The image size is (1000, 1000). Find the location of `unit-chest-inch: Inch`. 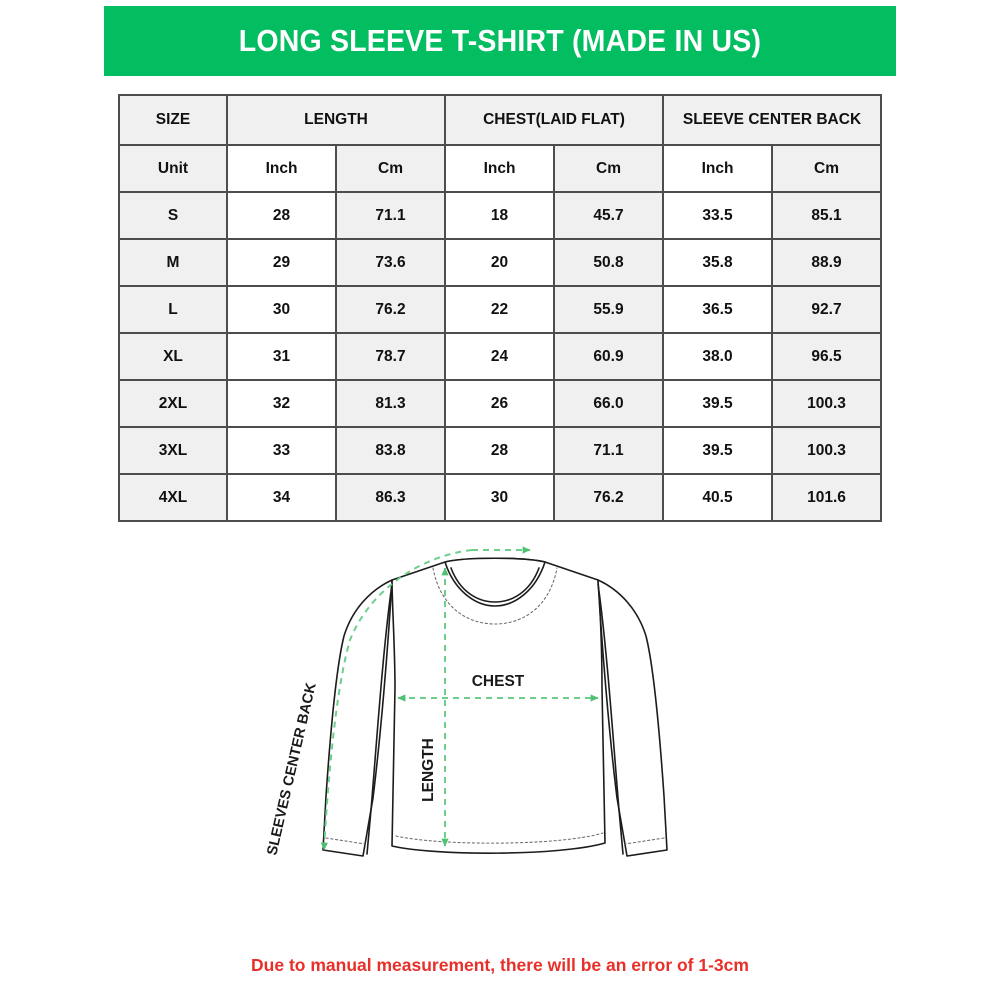

unit-chest-inch: Inch is located at coordinates (499, 168).